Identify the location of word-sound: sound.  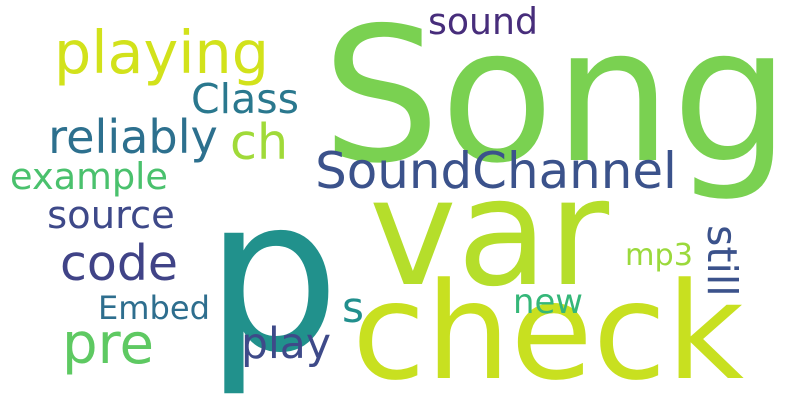
(483, 22).